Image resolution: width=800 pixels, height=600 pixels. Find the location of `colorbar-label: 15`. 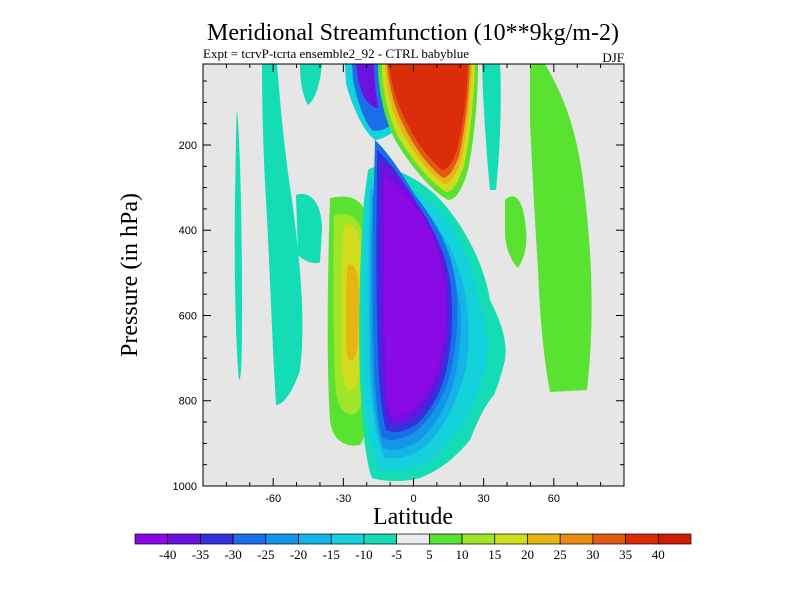

colorbar-label: 15 is located at coordinates (494, 554).